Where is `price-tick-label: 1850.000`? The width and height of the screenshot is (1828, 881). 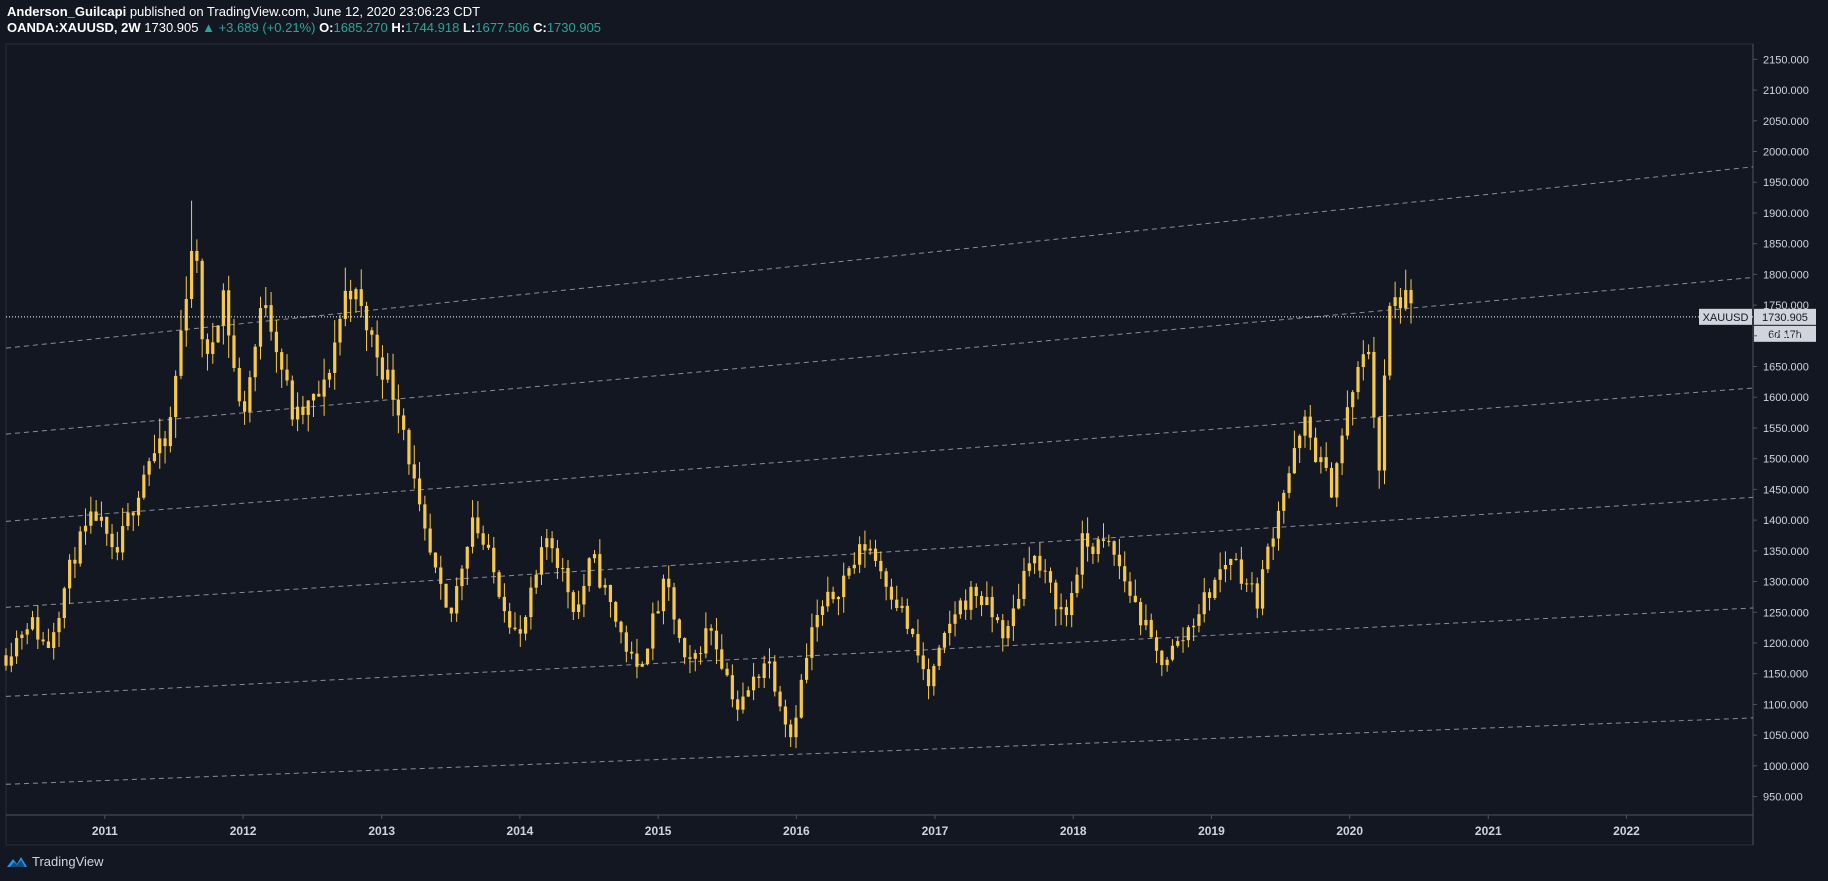 price-tick-label: 1850.000 is located at coordinates (1786, 245).